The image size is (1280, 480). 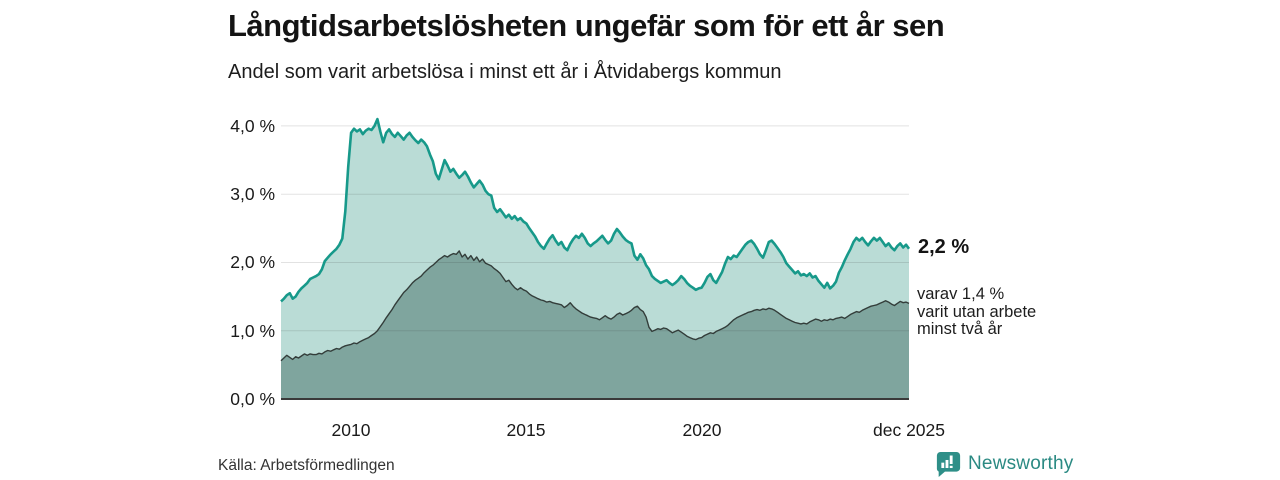 What do you see at coordinates (351, 430) in the screenshot?
I see `x-axis-label: 2010` at bounding box center [351, 430].